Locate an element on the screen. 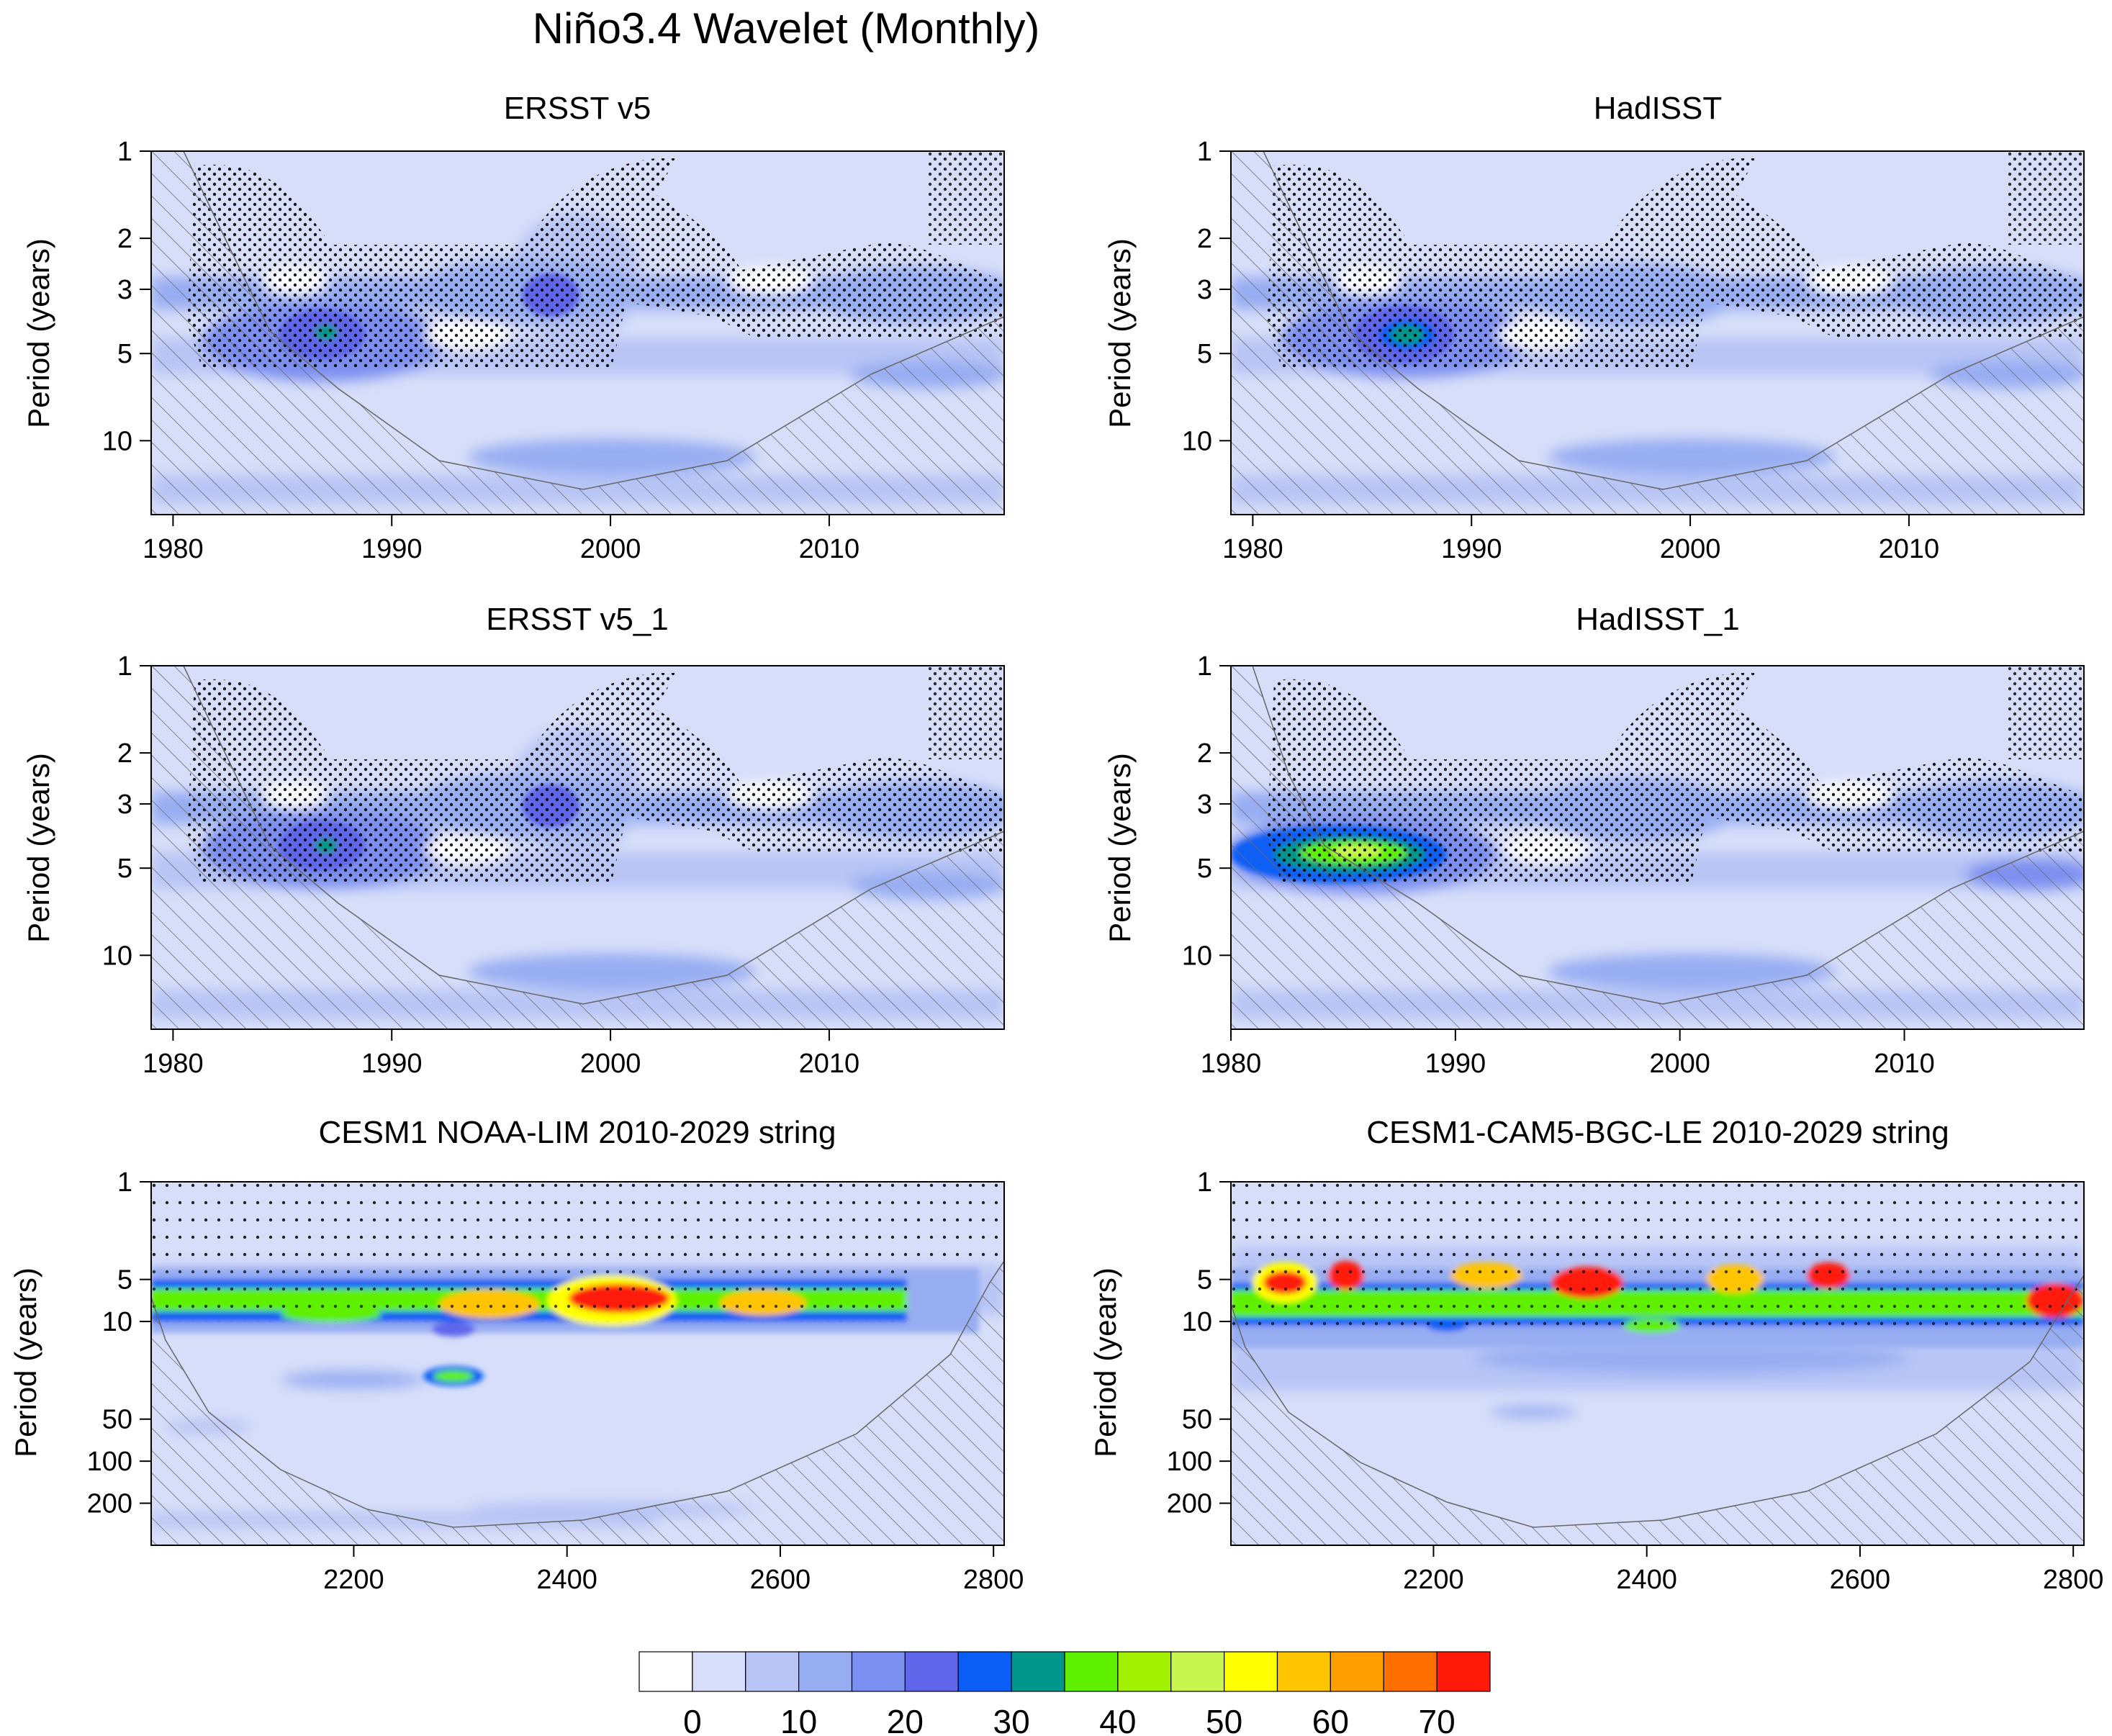  figure-title: Niño3.4 Wavelet (Monthly) is located at coordinates (786, 29).